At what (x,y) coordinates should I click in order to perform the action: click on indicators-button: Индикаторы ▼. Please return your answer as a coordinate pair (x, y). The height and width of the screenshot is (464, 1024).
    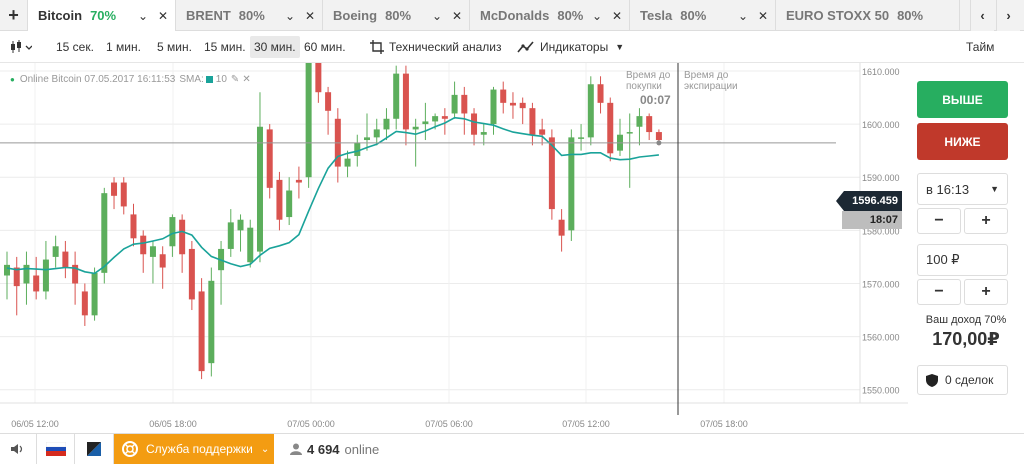
    Looking at the image, I should click on (570, 47).